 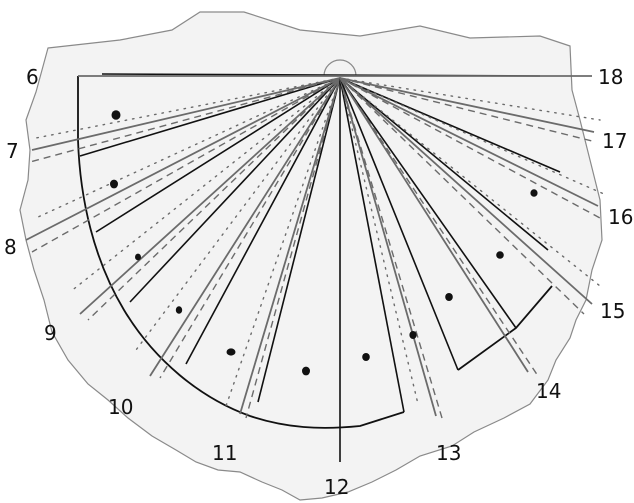 I want to click on hour-line-17-dashed, so click(x=468, y=110).